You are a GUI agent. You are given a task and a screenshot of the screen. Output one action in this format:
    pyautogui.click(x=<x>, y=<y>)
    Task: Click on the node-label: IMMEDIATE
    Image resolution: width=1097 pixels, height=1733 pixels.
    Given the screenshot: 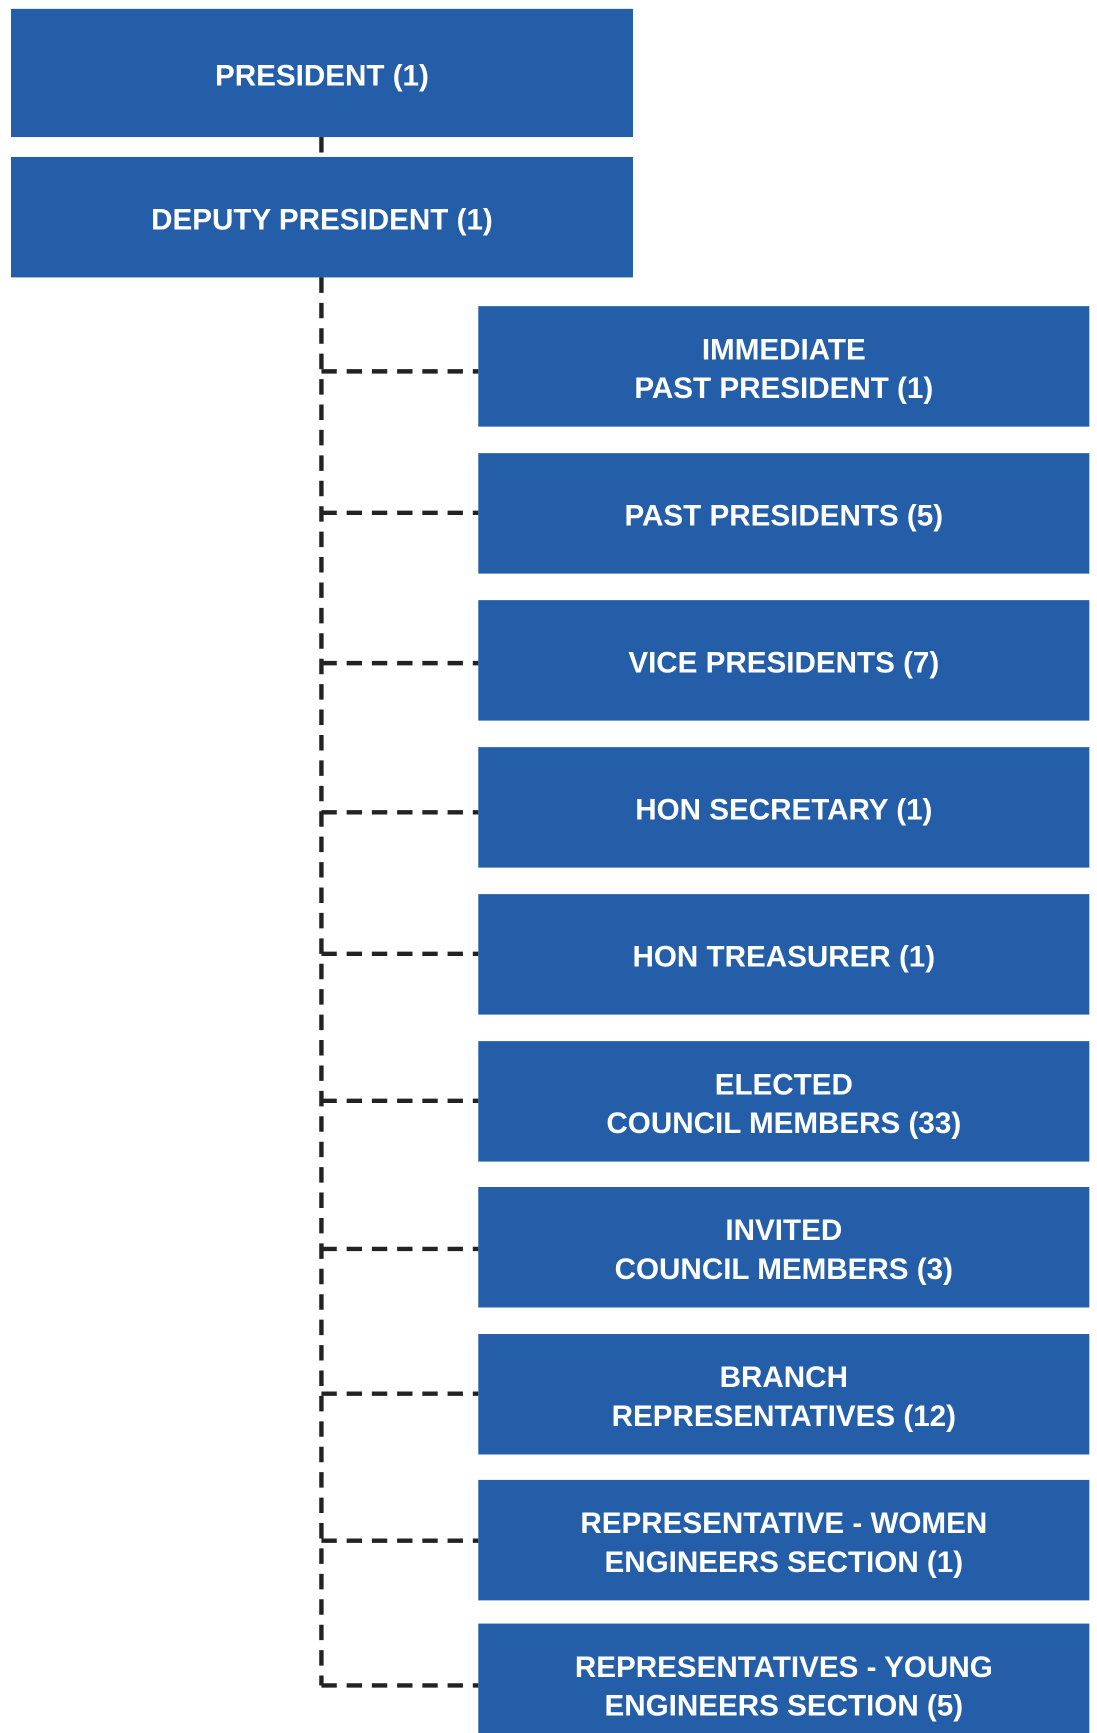 What is the action you would take?
    pyautogui.click(x=784, y=349)
    